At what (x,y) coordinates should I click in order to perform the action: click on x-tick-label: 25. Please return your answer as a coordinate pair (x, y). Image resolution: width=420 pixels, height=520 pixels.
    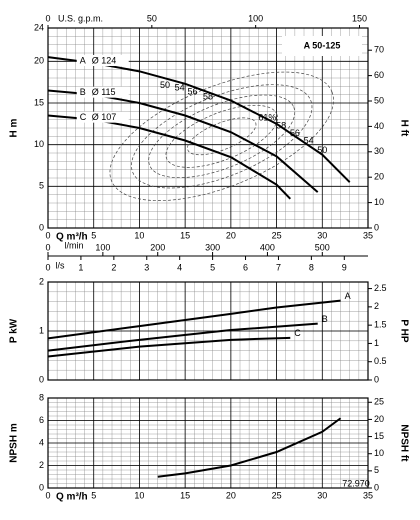
    Looking at the image, I should click on (277, 235).